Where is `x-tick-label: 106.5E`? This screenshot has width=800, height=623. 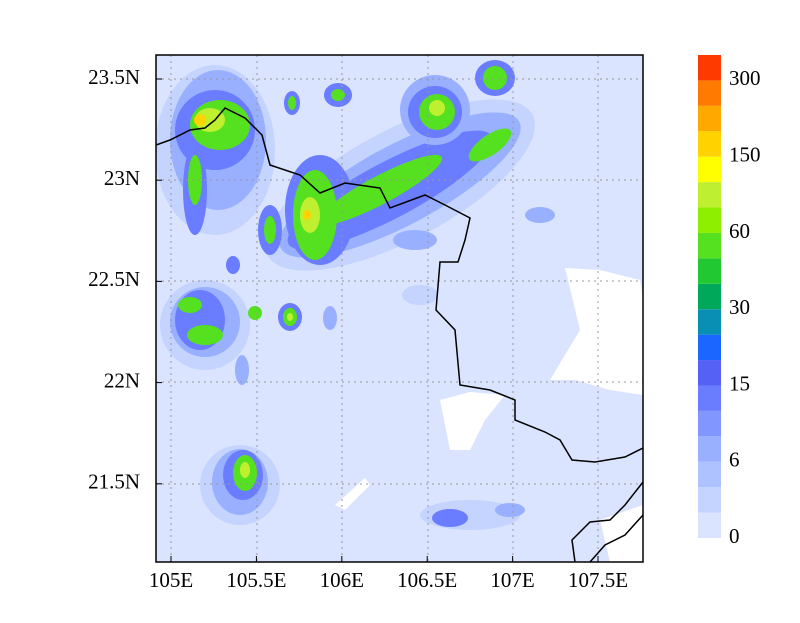
x-tick-label: 106.5E is located at coordinates (427, 580).